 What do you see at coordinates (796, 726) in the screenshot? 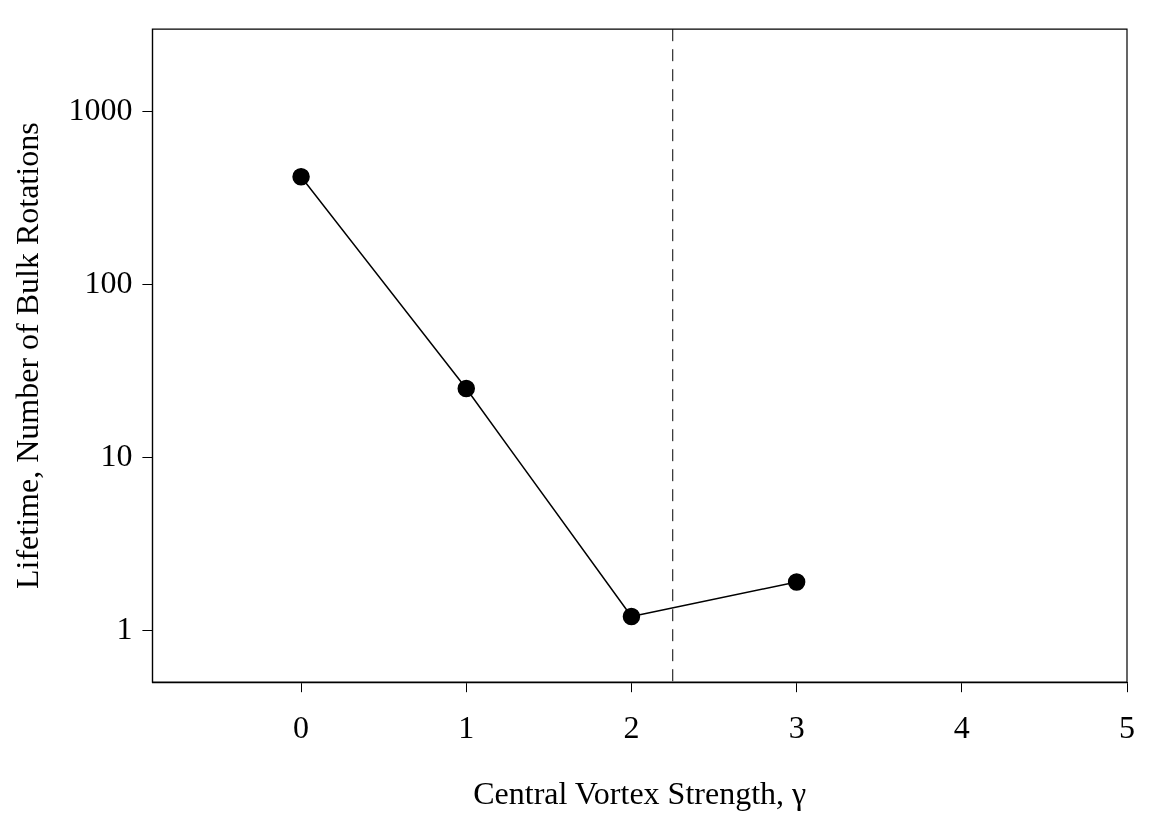
I see `x-tick-label: 3` at bounding box center [796, 726].